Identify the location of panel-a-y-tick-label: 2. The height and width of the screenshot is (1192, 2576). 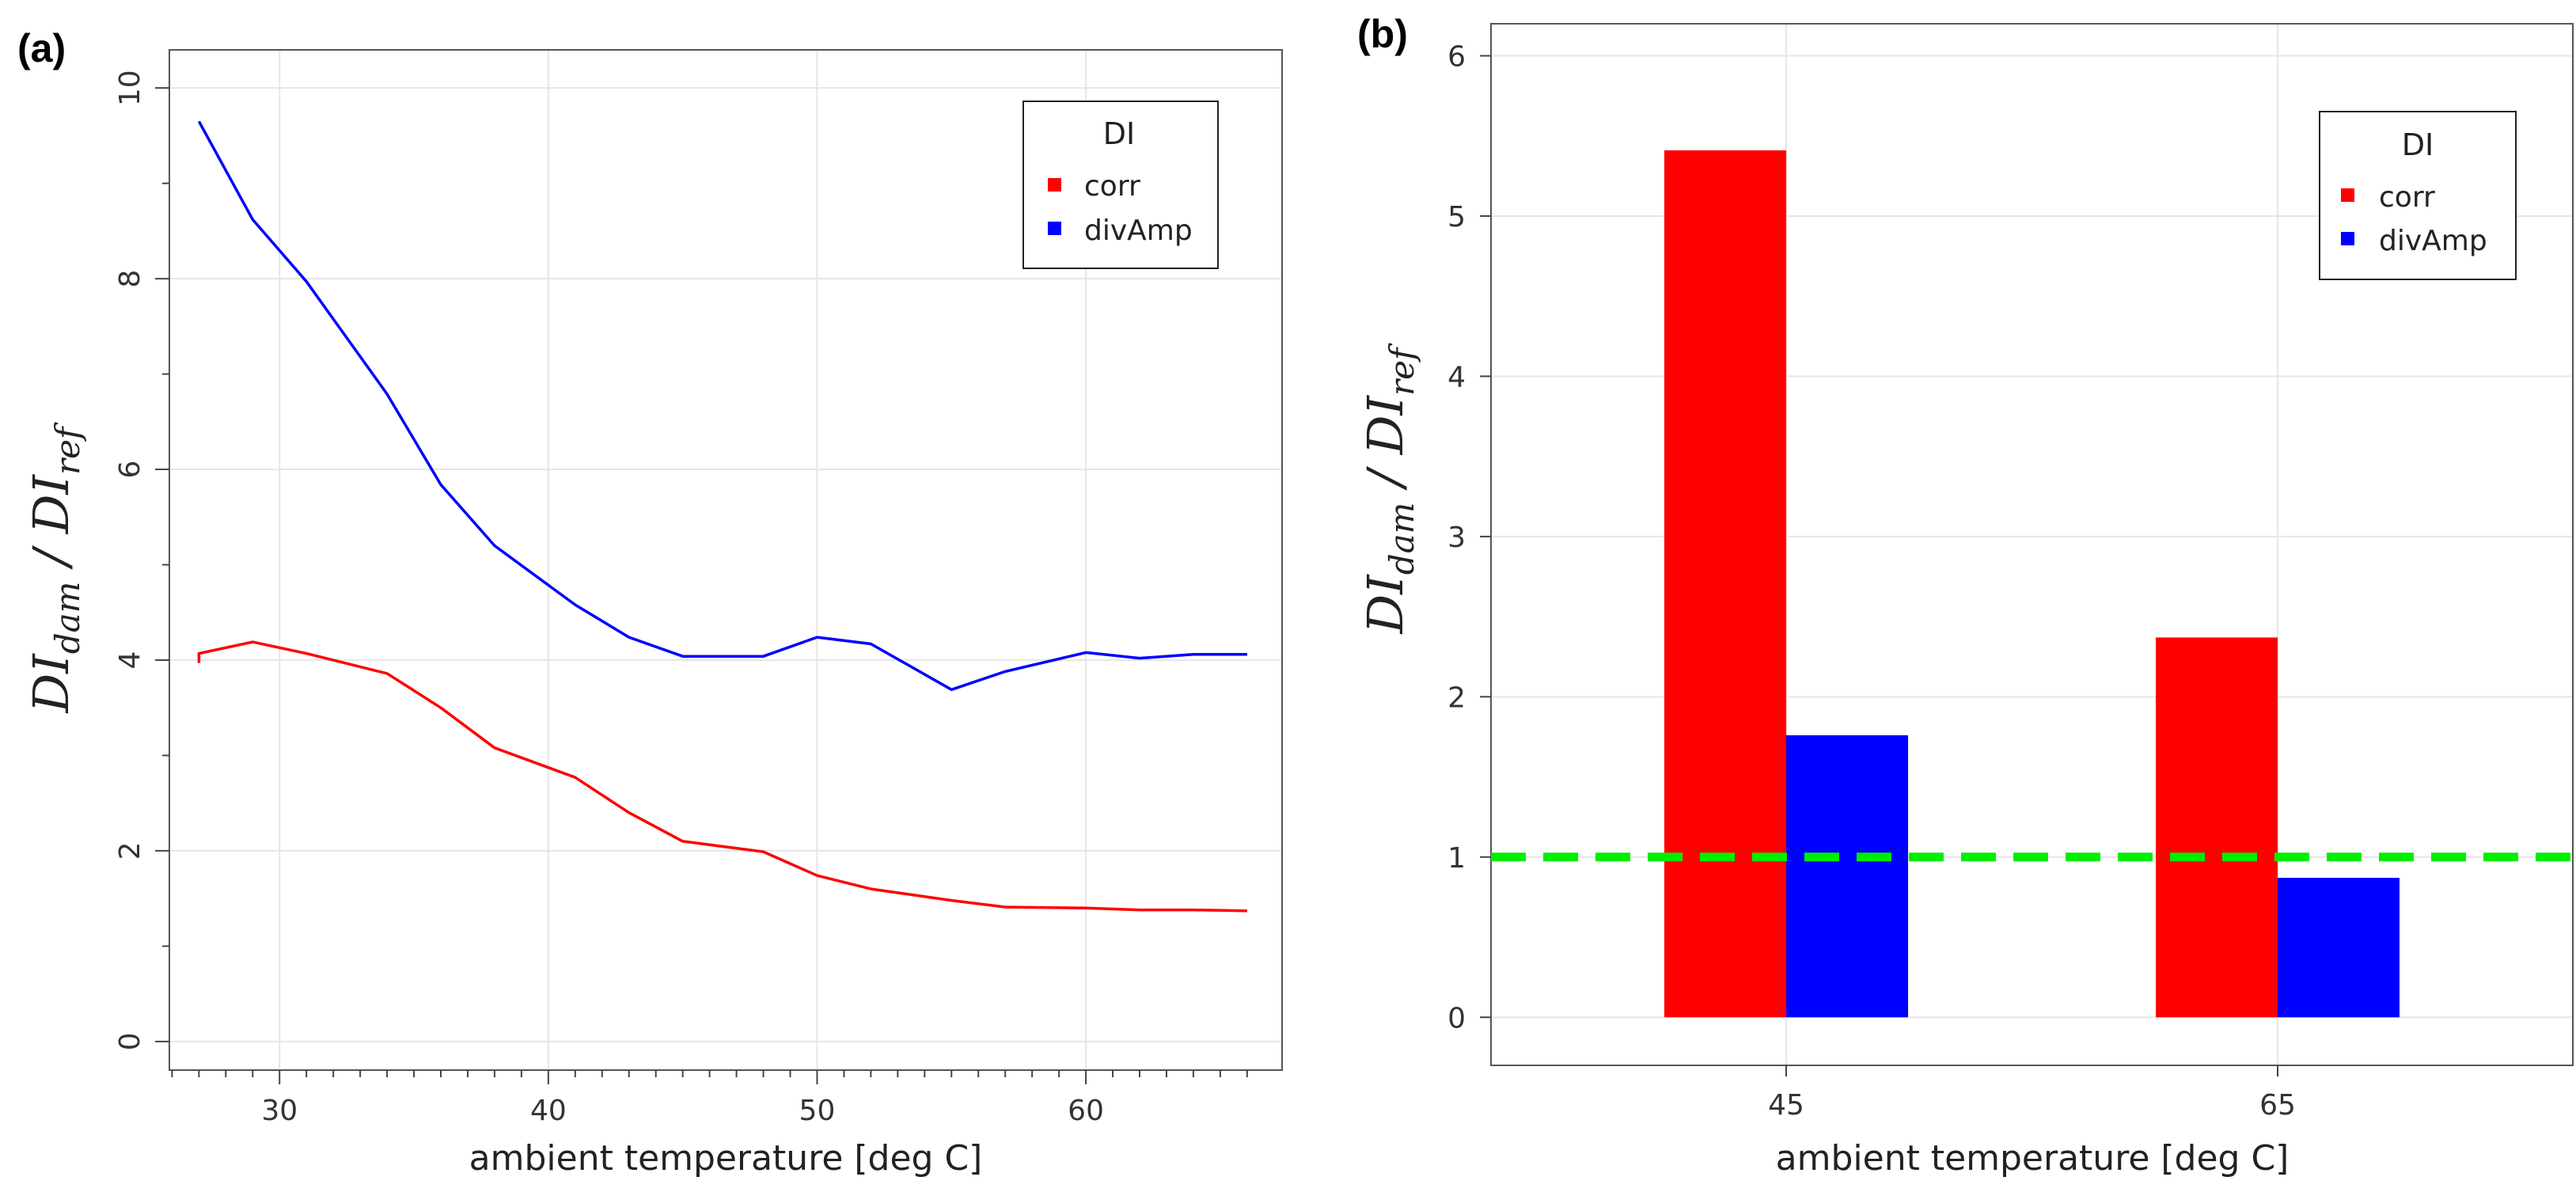
(130, 850).